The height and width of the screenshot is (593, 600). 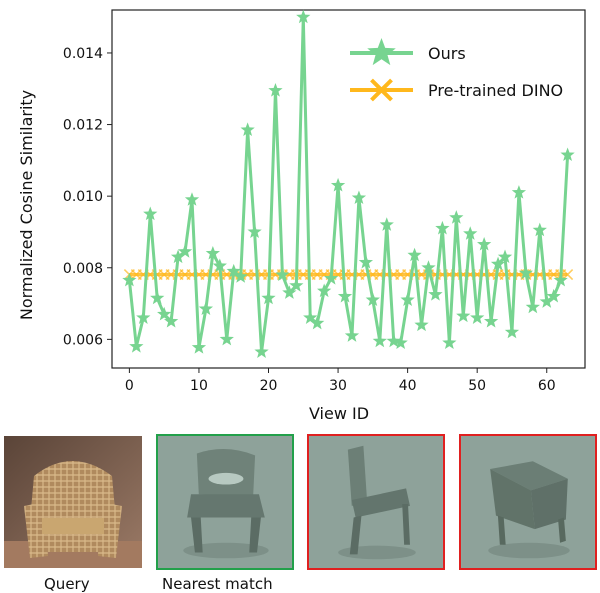 I want to click on legend-item: Ours, so click(x=408, y=52).